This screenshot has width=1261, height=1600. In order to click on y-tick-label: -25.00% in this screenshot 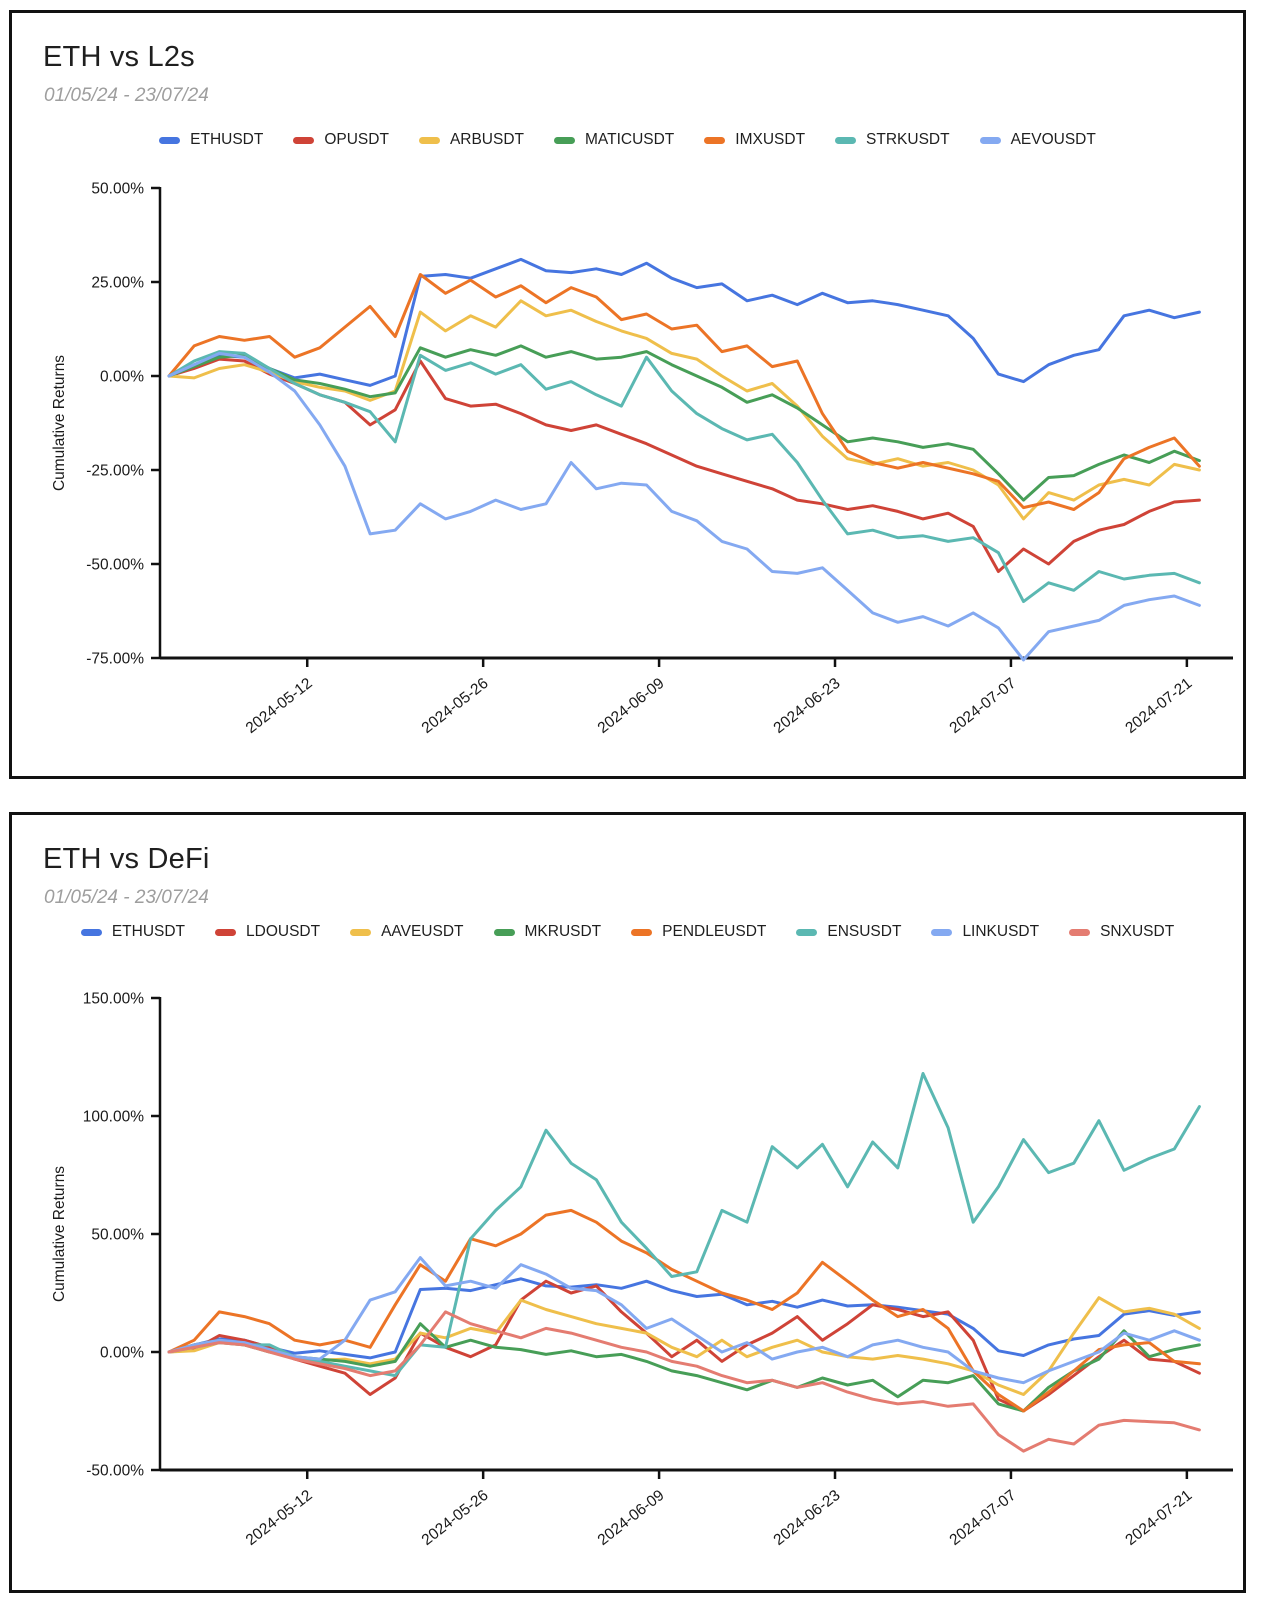, I will do `click(115, 471)`.